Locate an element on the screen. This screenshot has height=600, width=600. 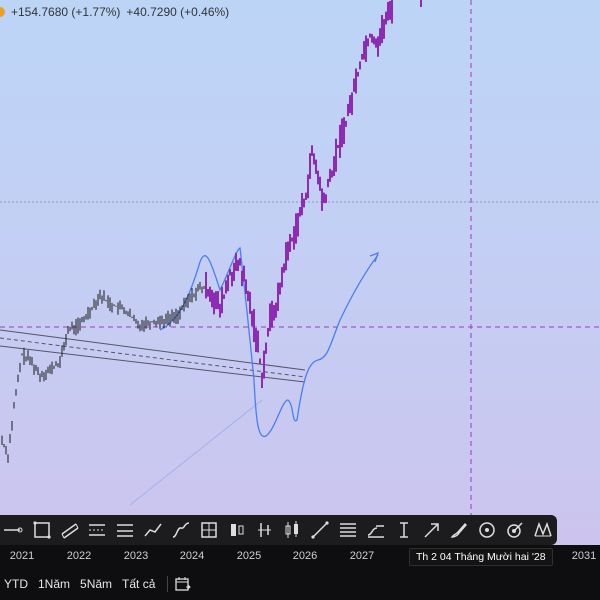
fib-retracement-icon is located at coordinates (348, 530).